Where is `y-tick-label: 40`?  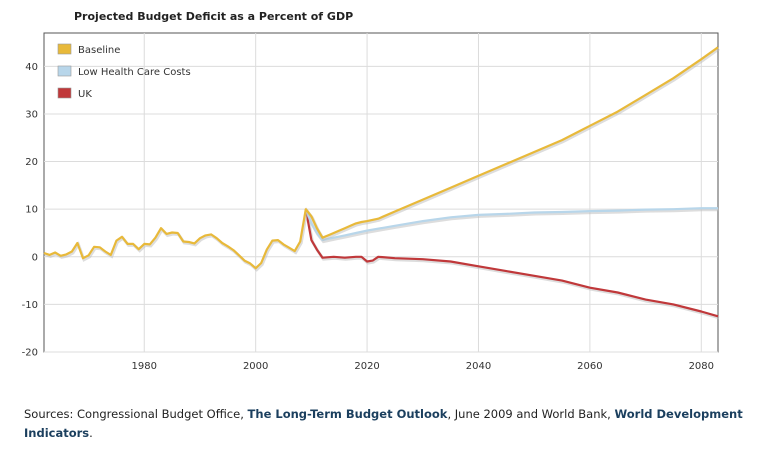
y-tick-label: 40 is located at coordinates (31, 67).